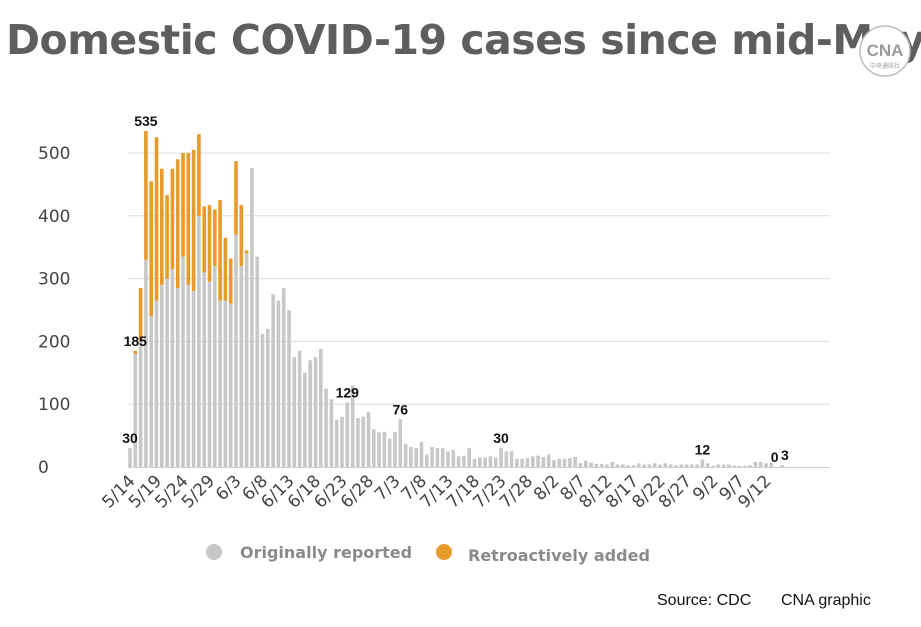  What do you see at coordinates (559, 555) in the screenshot?
I see `legend-label-retroactive: Retroactively added` at bounding box center [559, 555].